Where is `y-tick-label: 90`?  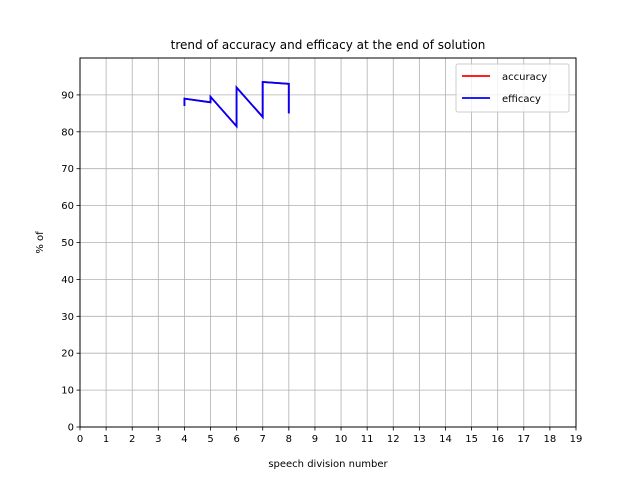
y-tick-label: 90 is located at coordinates (67, 95).